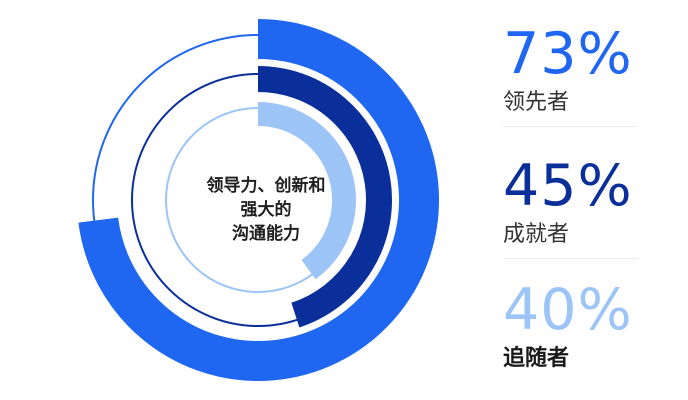 Image resolution: width=688 pixels, height=400 pixels. What do you see at coordinates (266, 186) in the screenshot?
I see `center-label-line-1: 领导力、创新和` at bounding box center [266, 186].